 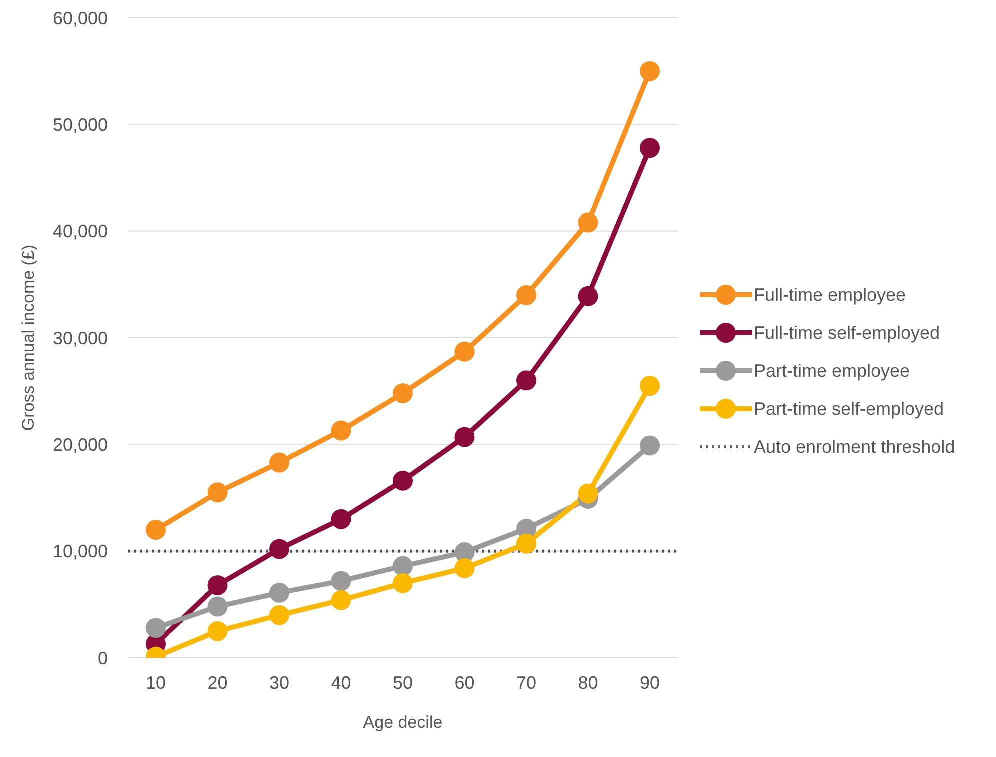 What do you see at coordinates (80, 445) in the screenshot?
I see `y-tick-label: 20,000` at bounding box center [80, 445].